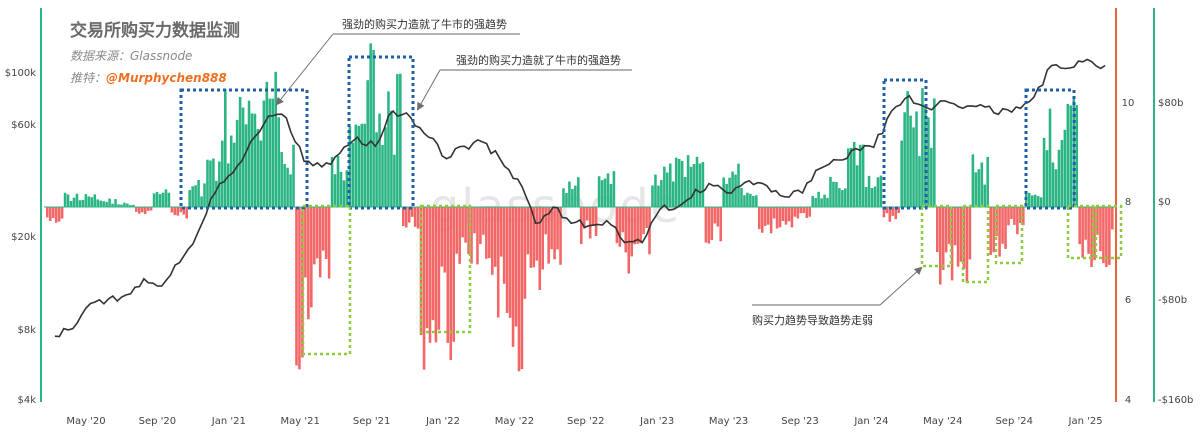  Describe the element at coordinates (424, 24) in the screenshot. I see `annotation-strong-1: 强劲的购买力造就了牛市的强趋势` at that location.